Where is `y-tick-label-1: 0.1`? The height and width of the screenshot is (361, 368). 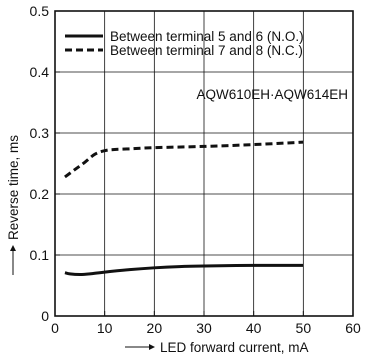 y-tick-label-1: 0.1 is located at coordinates (40, 255).